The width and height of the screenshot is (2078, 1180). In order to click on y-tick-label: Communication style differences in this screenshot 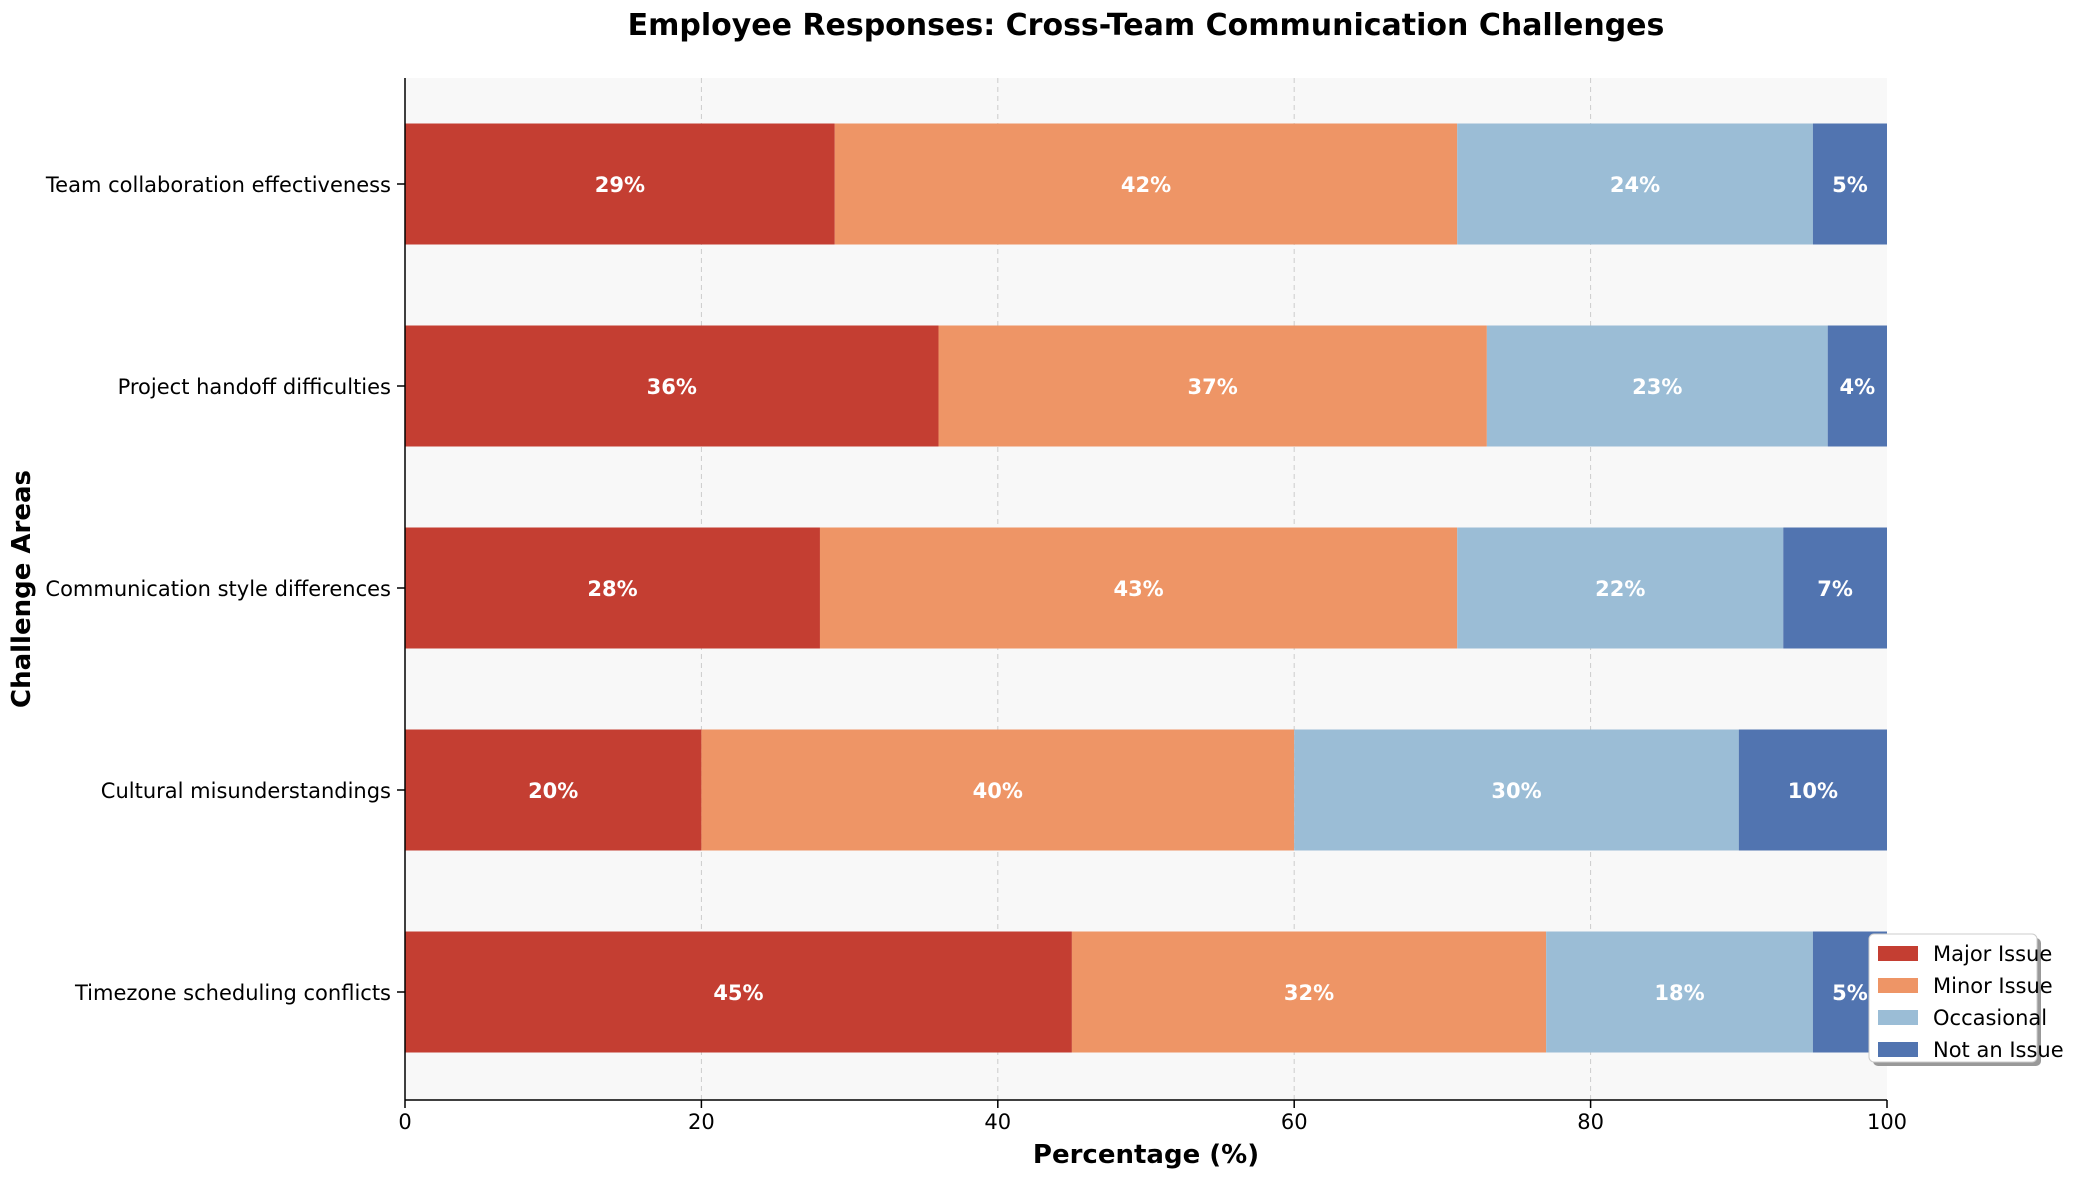, I will do `click(218, 589)`.